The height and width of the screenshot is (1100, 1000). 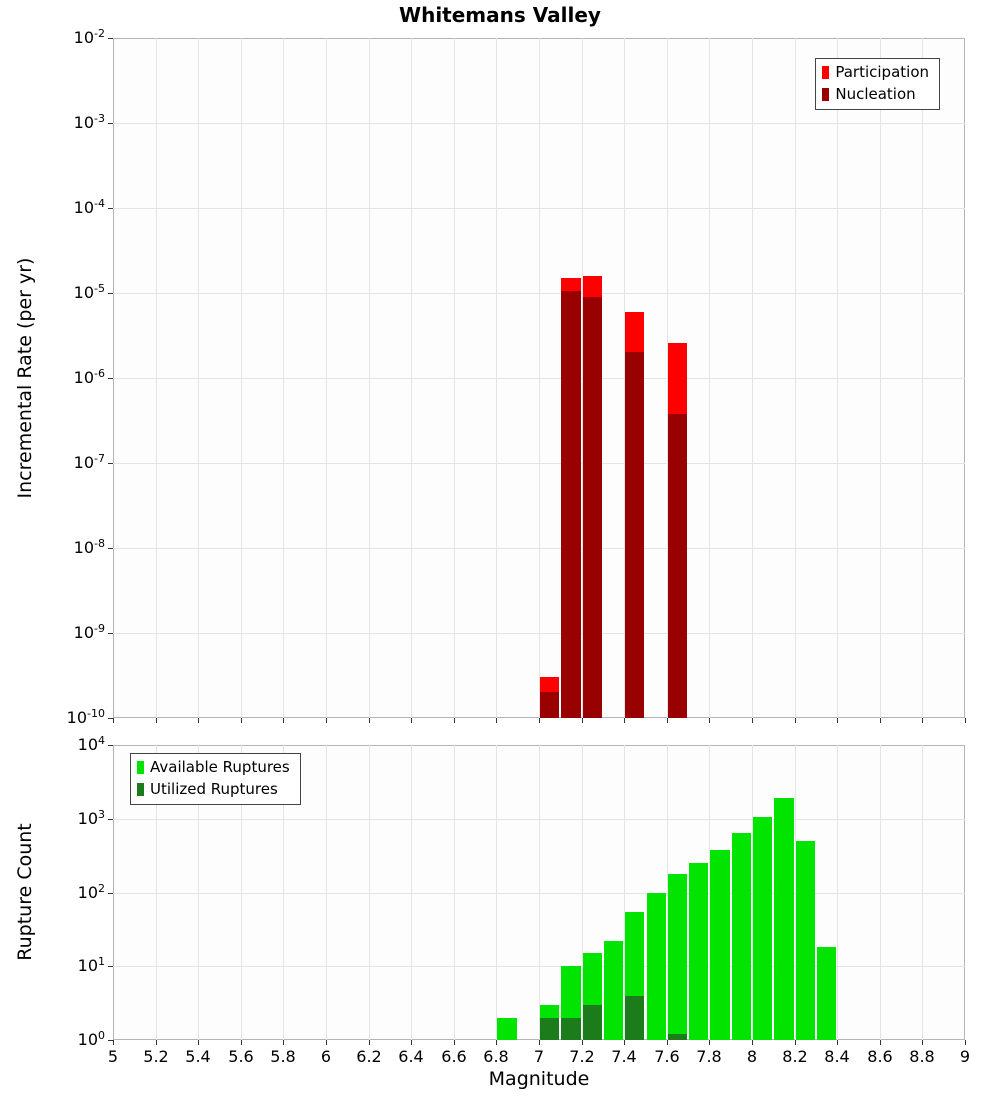 What do you see at coordinates (91, 965) in the screenshot?
I see `y-tick-label: 10¹` at bounding box center [91, 965].